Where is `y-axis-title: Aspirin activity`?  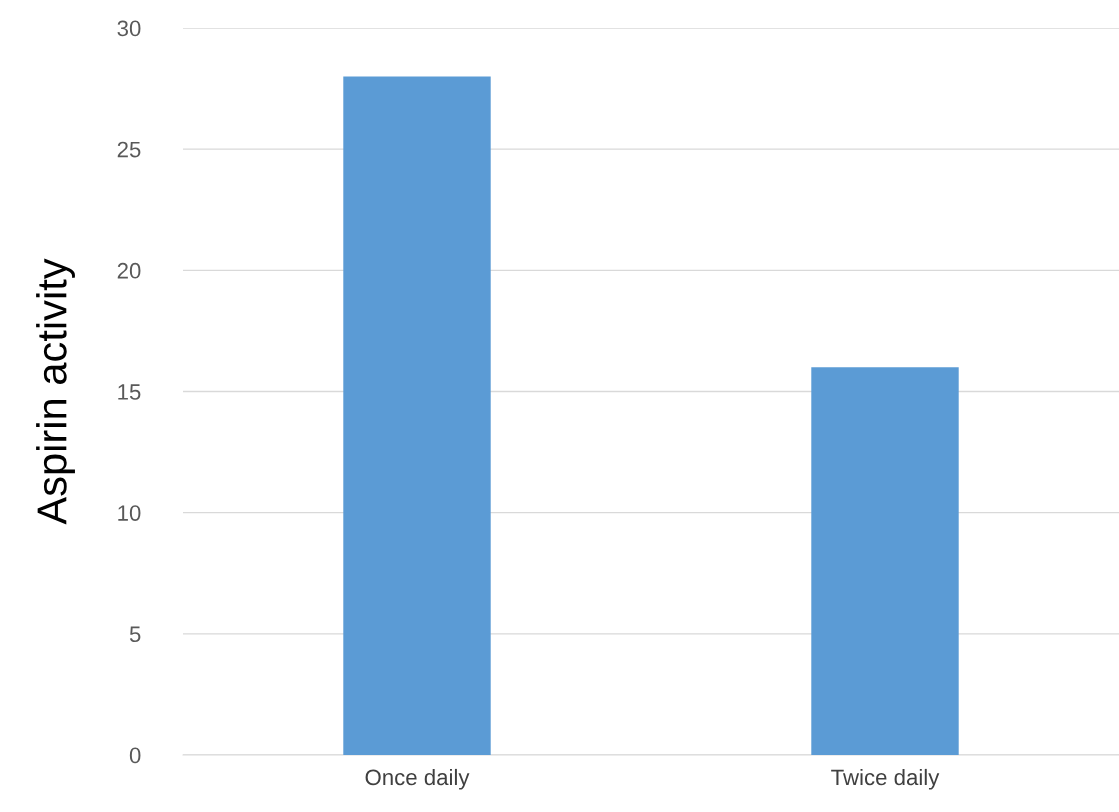 y-axis-title: Aspirin activity is located at coordinates (55, 391).